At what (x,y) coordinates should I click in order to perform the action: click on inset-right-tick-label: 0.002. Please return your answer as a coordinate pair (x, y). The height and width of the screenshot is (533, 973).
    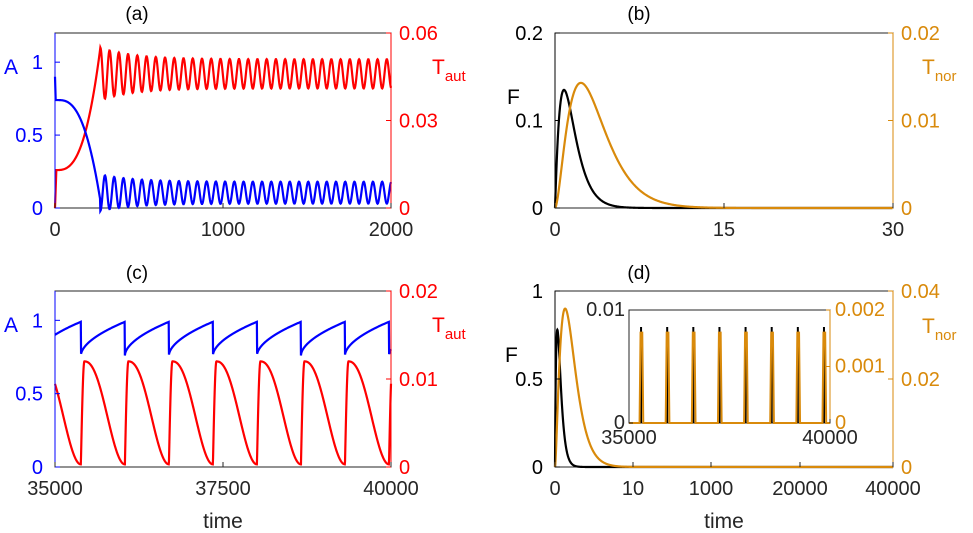
    Looking at the image, I should click on (860, 310).